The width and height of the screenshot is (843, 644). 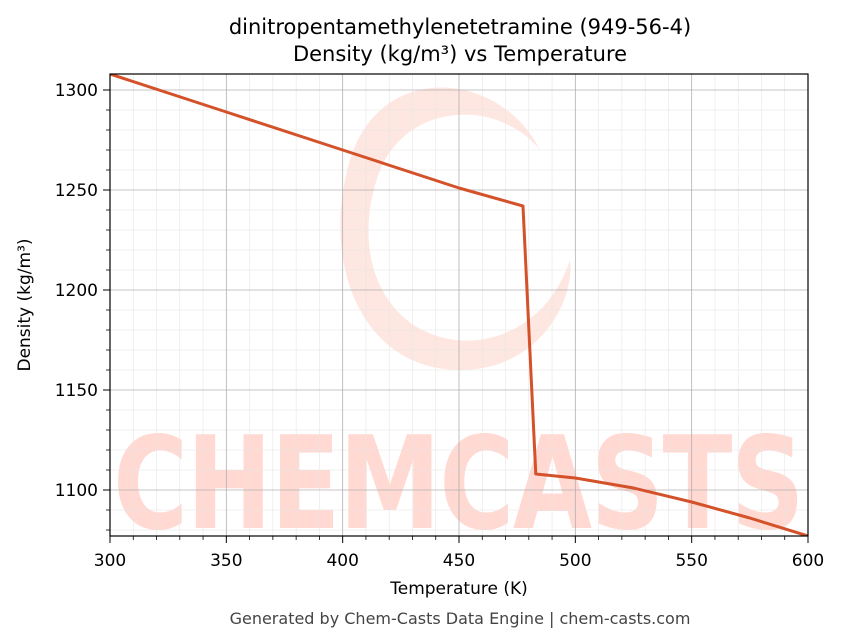 I want to click on x-tick-label: 600, so click(x=808, y=561).